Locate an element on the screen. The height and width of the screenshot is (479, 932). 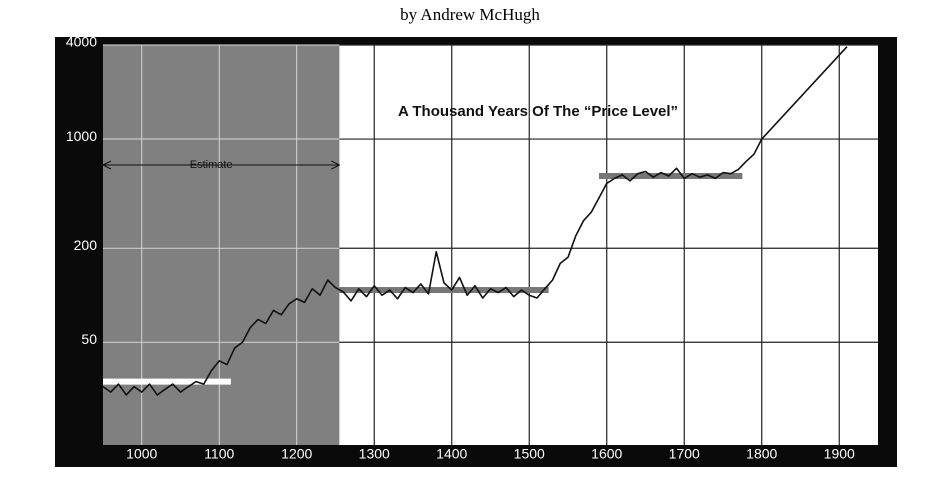
x-tick-label: 1300 is located at coordinates (374, 454).